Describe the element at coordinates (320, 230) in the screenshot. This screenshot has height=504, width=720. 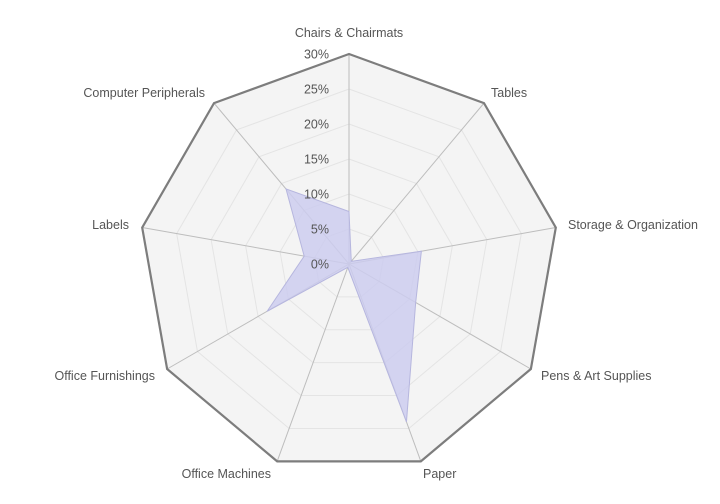
I see `tick-label-5: 5%` at that location.